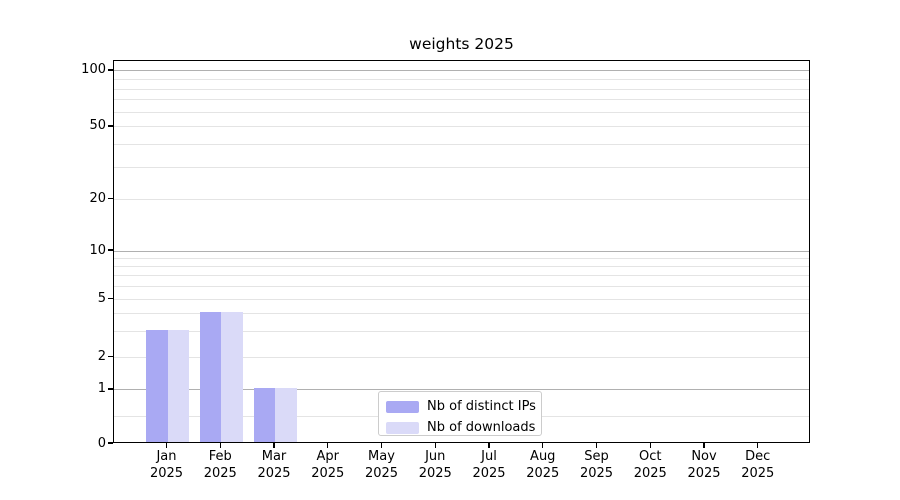 This screenshot has width=900, height=500. I want to click on x-tick-label: Dec 2025, so click(758, 465).